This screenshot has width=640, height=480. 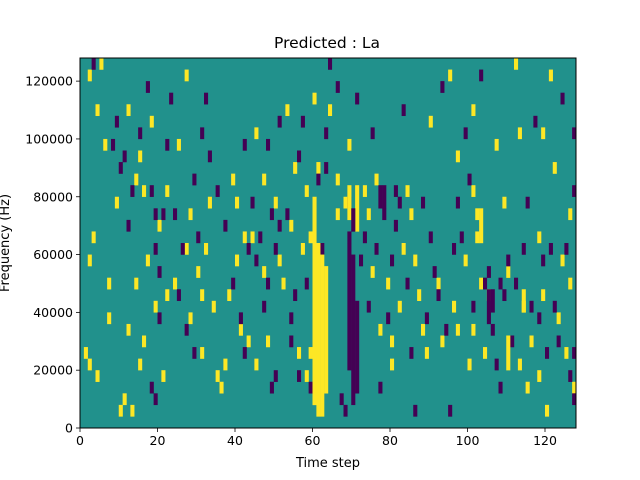 What do you see at coordinates (49, 81) in the screenshot?
I see `y-tick-label: 120000` at bounding box center [49, 81].